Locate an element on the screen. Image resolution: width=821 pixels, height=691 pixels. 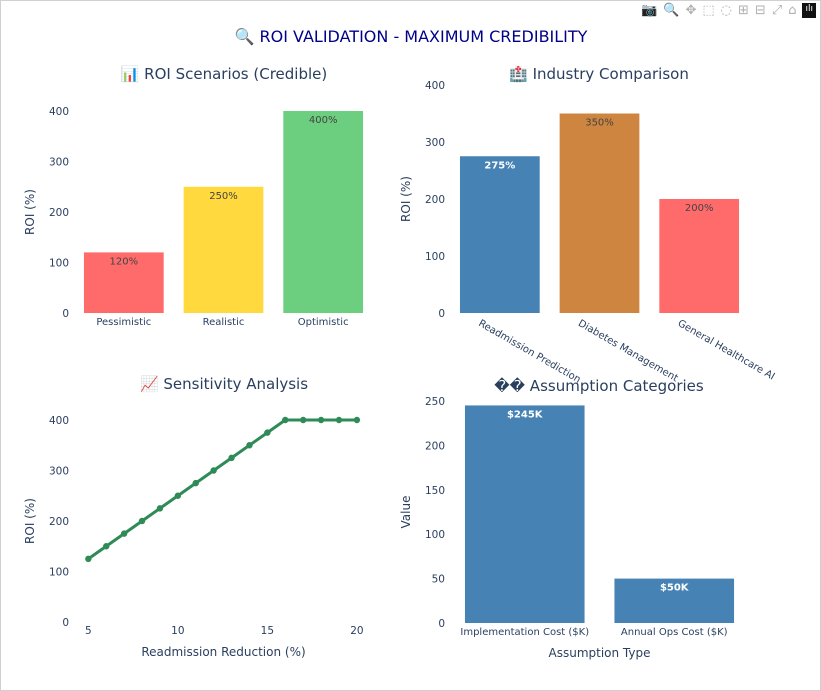
data-label: 200% is located at coordinates (699, 208).